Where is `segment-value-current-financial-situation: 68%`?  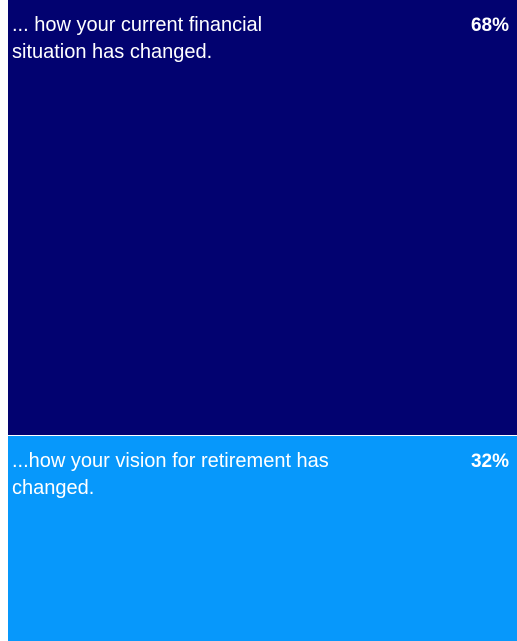 segment-value-current-financial-situation: 68% is located at coordinates (489, 25).